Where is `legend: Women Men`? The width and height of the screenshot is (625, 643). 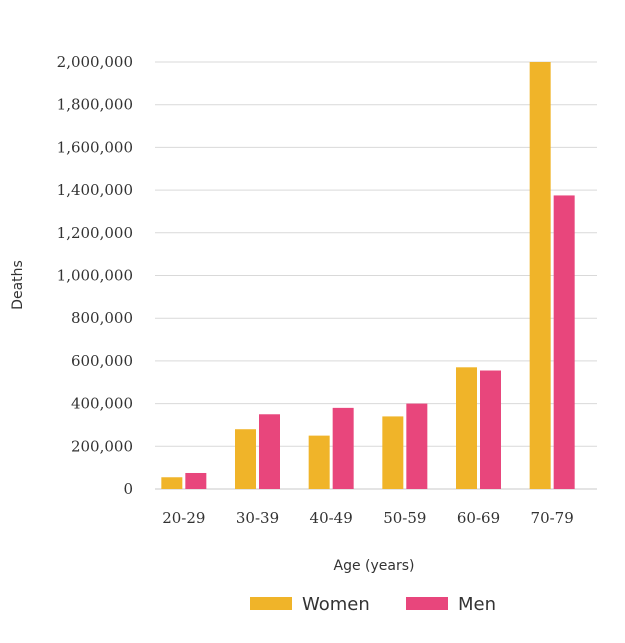
legend: Women Men is located at coordinates (373, 604).